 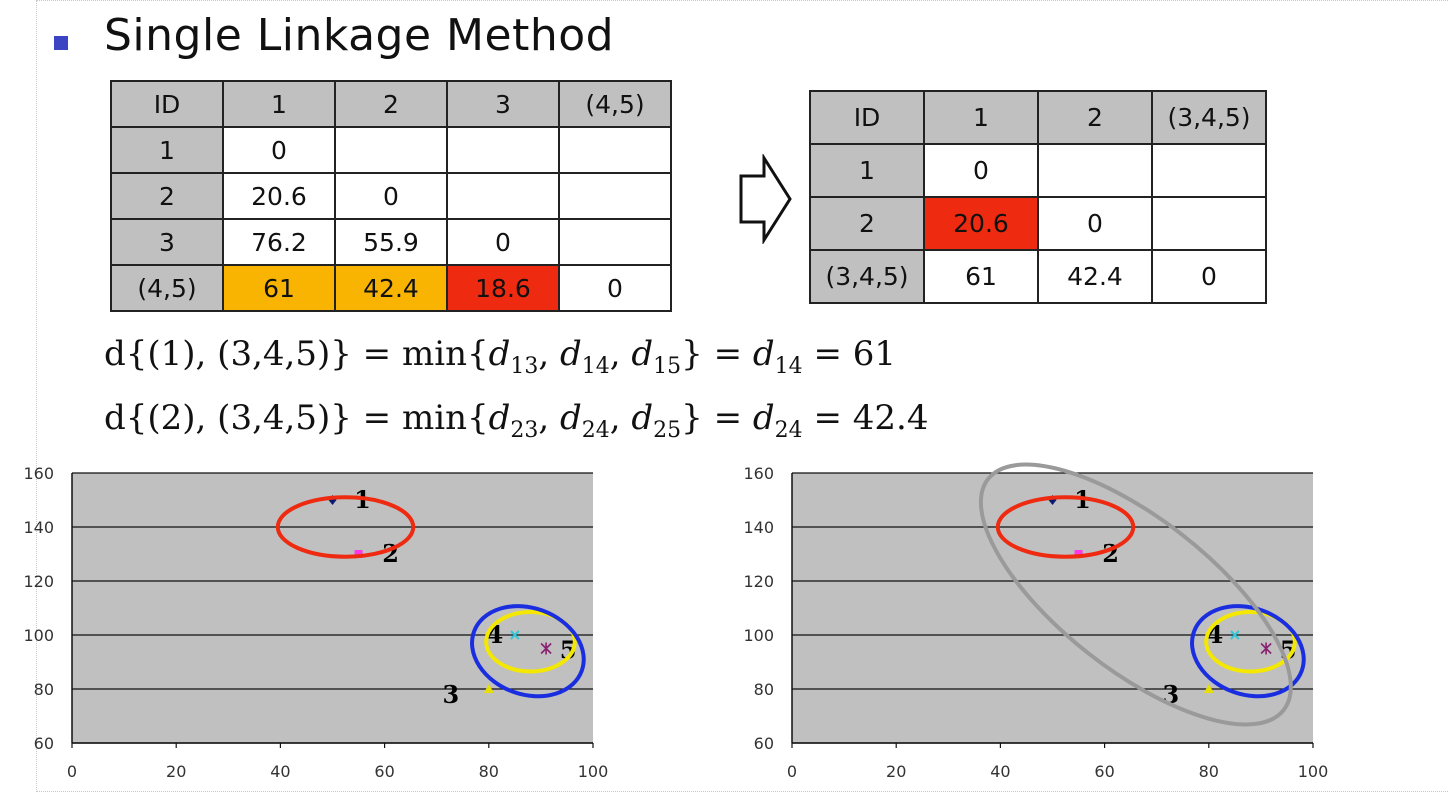 I want to click on header-cell: (3,4,5), so click(x=1209, y=117).